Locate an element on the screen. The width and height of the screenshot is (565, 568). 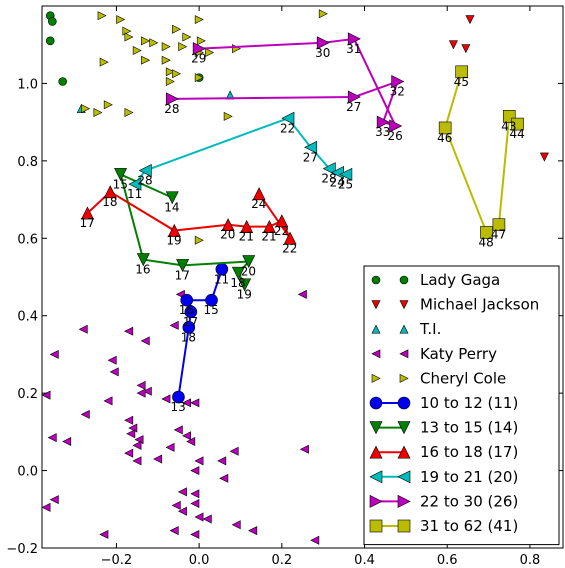
point-label-5-5: 44 is located at coordinates (517, 134).